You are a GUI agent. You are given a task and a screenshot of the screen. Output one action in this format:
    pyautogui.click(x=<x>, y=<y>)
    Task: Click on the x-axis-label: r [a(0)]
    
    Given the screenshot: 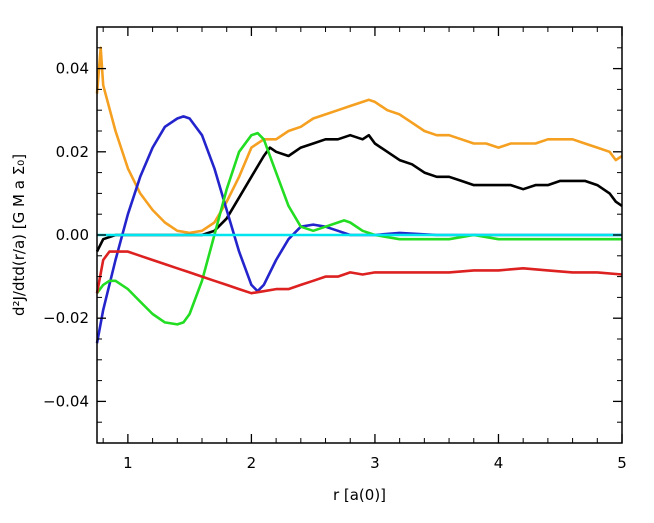 What is the action you would take?
    pyautogui.click(x=359, y=495)
    